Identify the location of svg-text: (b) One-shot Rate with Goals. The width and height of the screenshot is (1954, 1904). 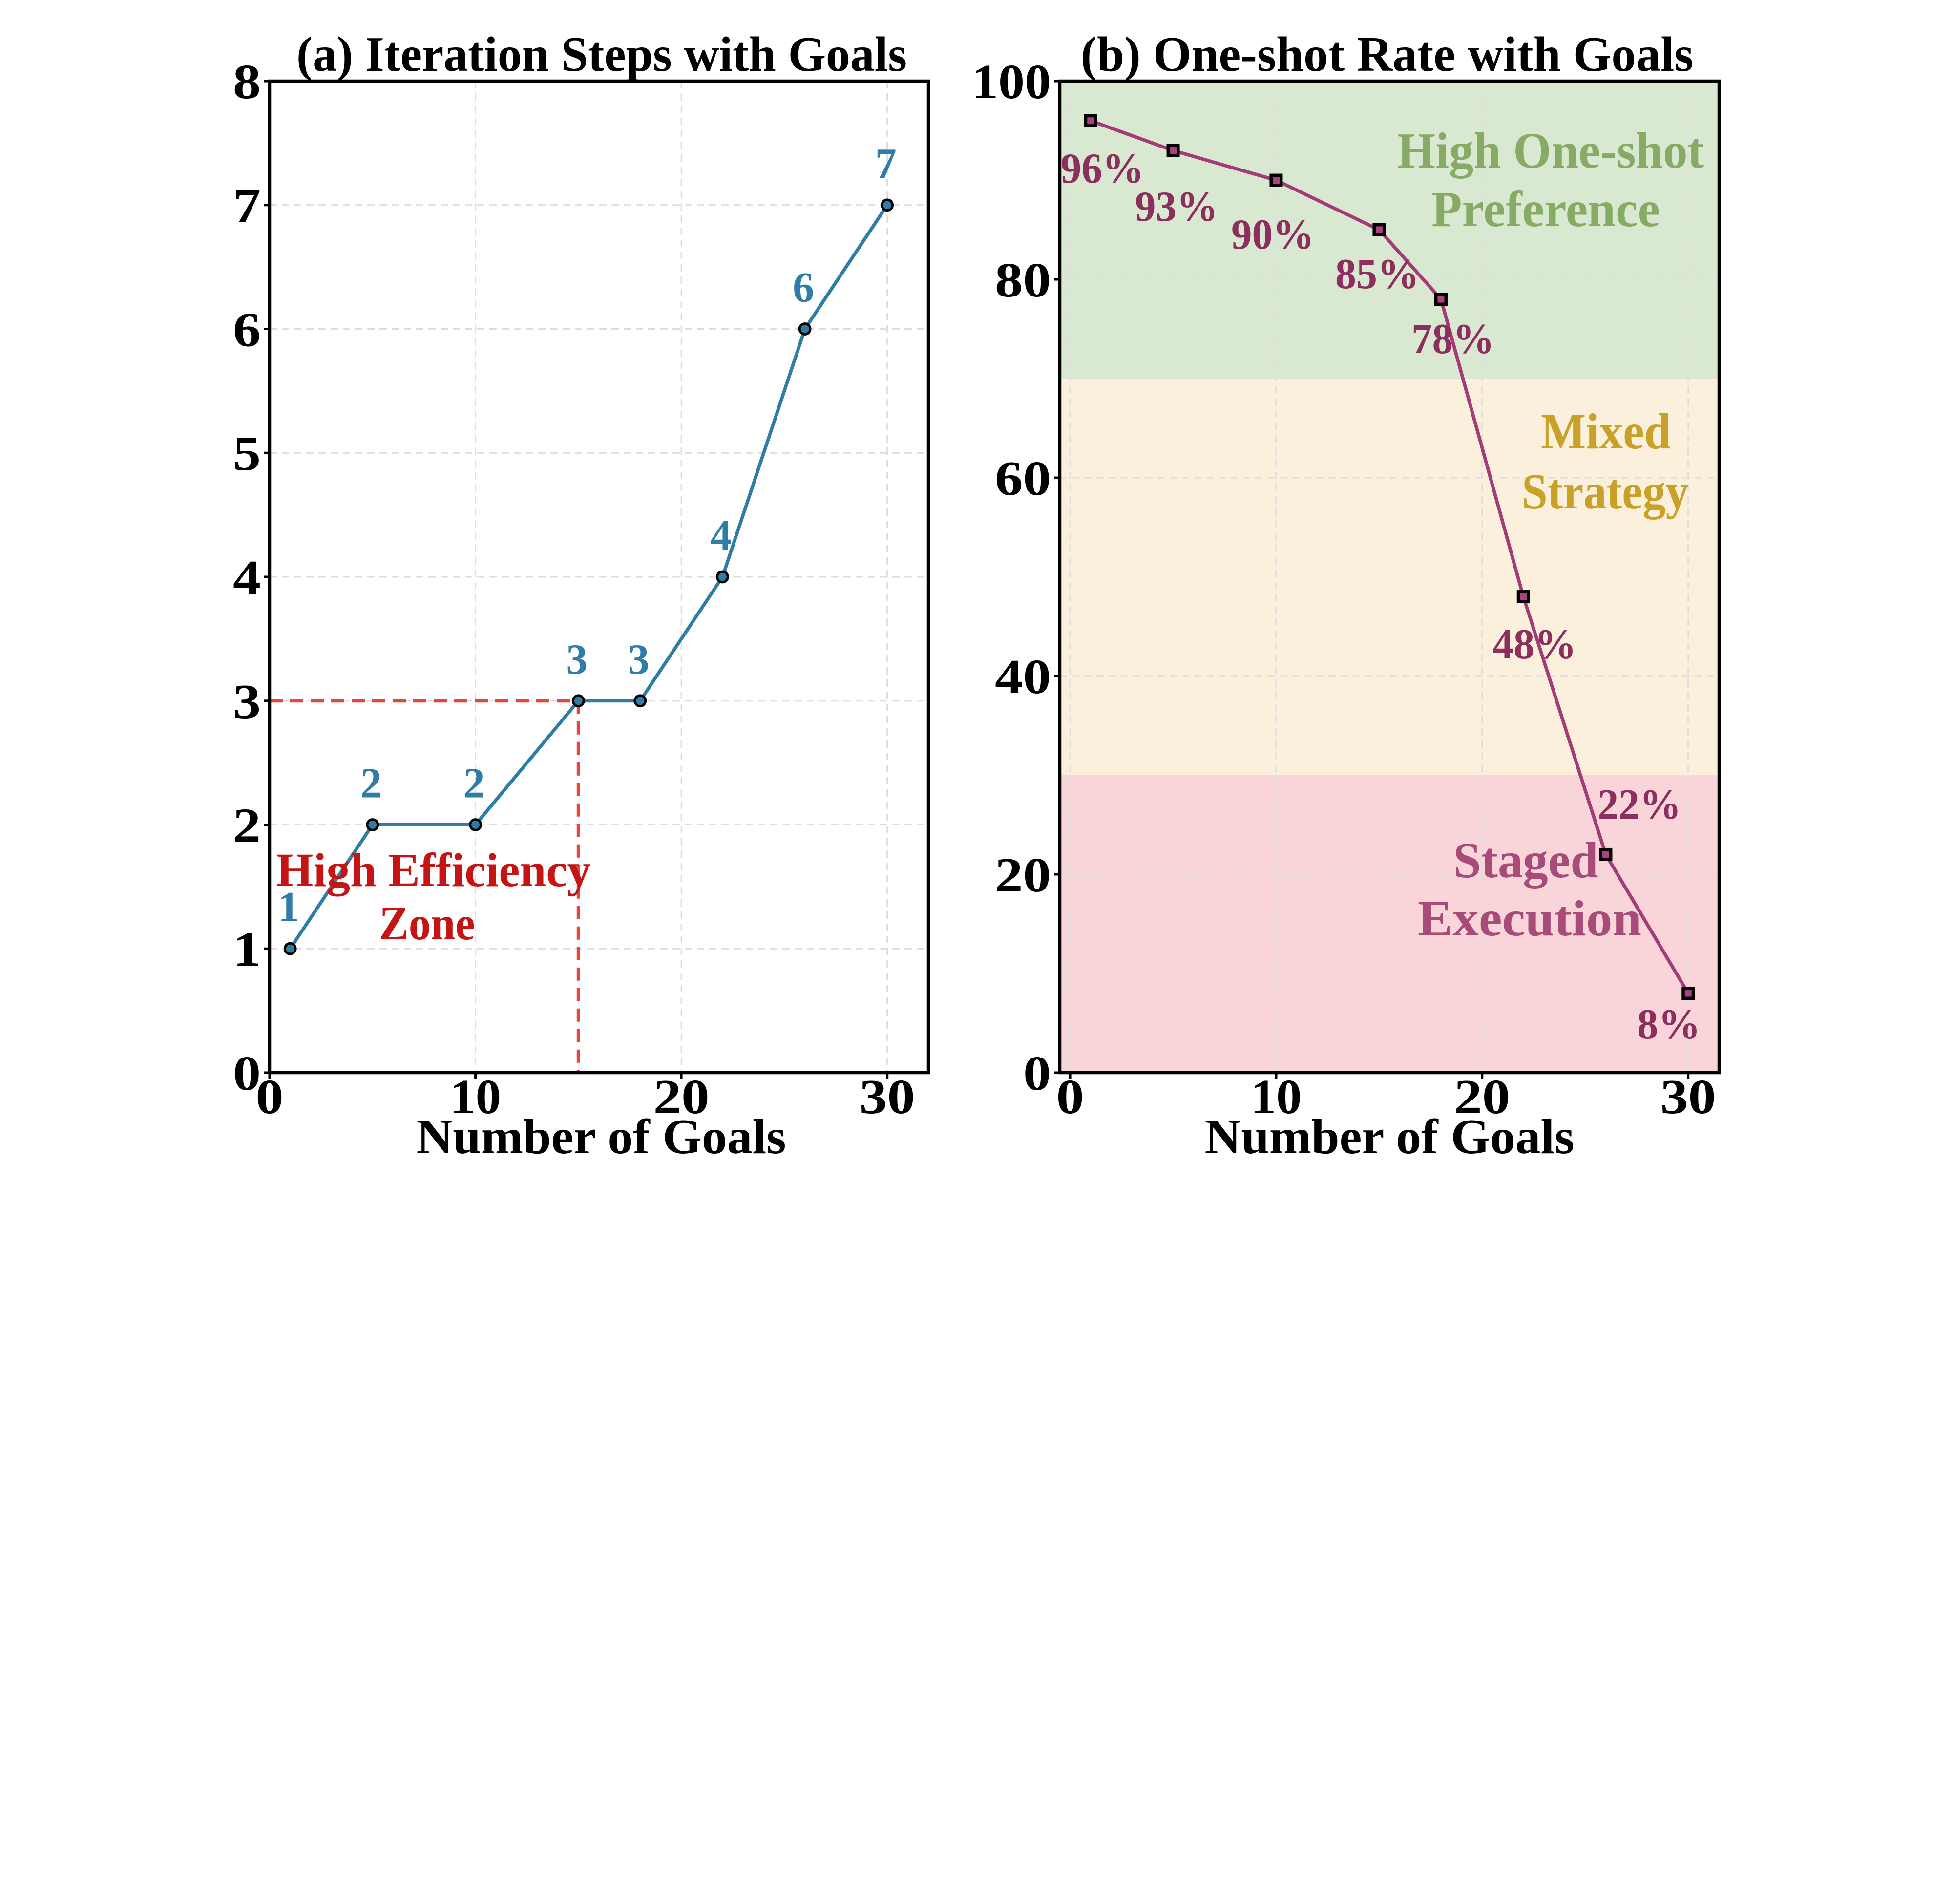
(1387, 54).